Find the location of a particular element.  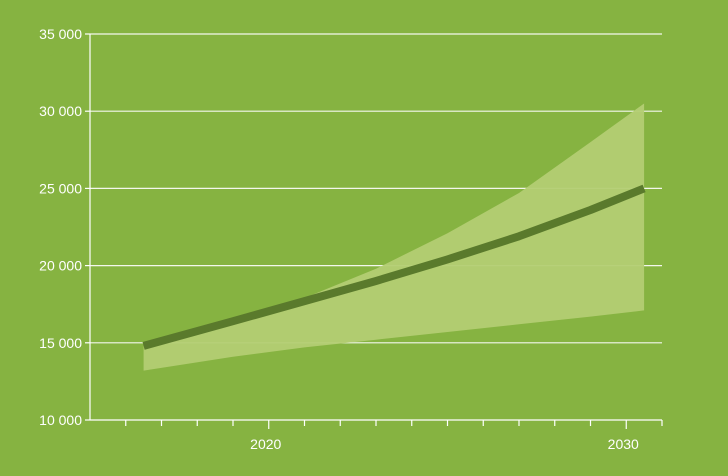

y-tick-label-30000: 30 000 is located at coordinates (60, 111).